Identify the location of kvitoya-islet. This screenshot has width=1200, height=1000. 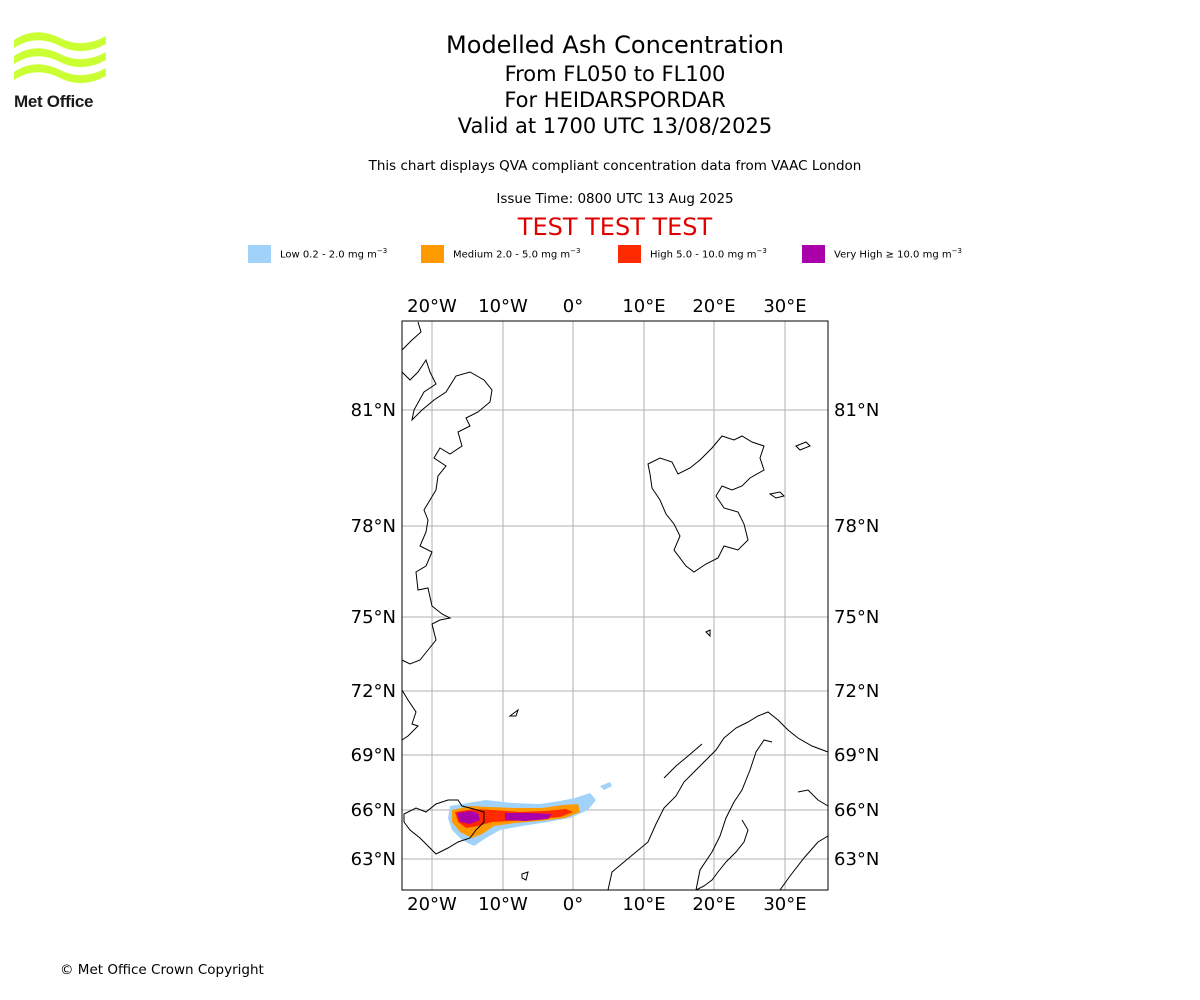
(803, 446).